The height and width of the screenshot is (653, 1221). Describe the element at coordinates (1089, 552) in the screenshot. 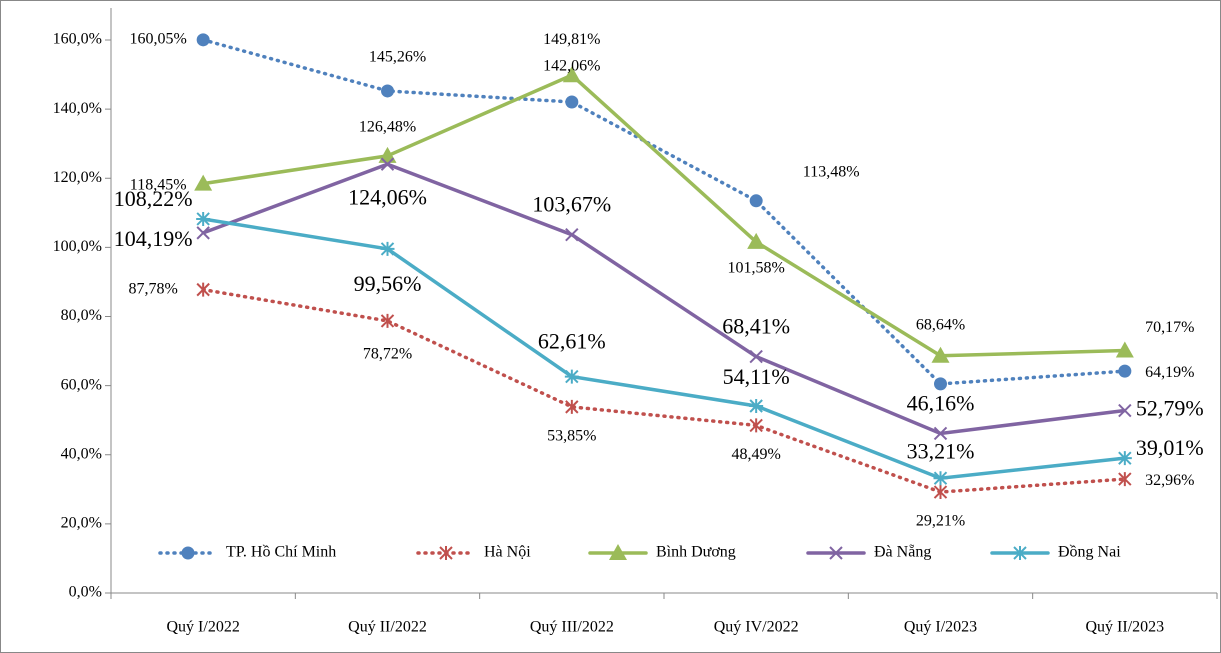

I see `legend-label: Đồng Nai` at that location.